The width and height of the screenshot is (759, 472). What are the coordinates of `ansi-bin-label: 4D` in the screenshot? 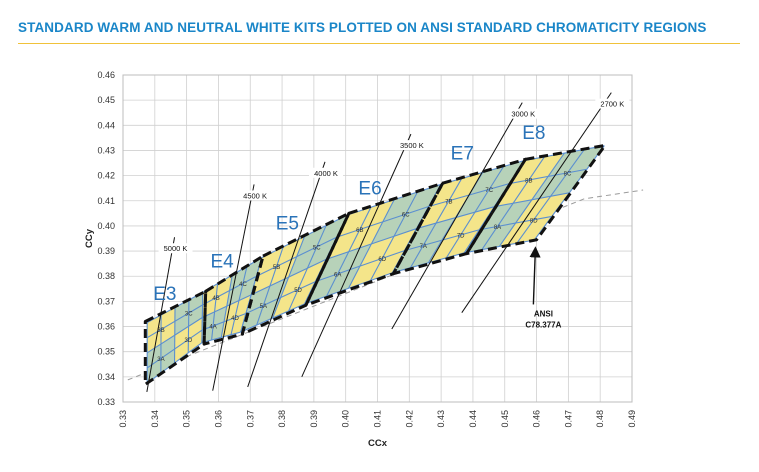 It's located at (235, 319).